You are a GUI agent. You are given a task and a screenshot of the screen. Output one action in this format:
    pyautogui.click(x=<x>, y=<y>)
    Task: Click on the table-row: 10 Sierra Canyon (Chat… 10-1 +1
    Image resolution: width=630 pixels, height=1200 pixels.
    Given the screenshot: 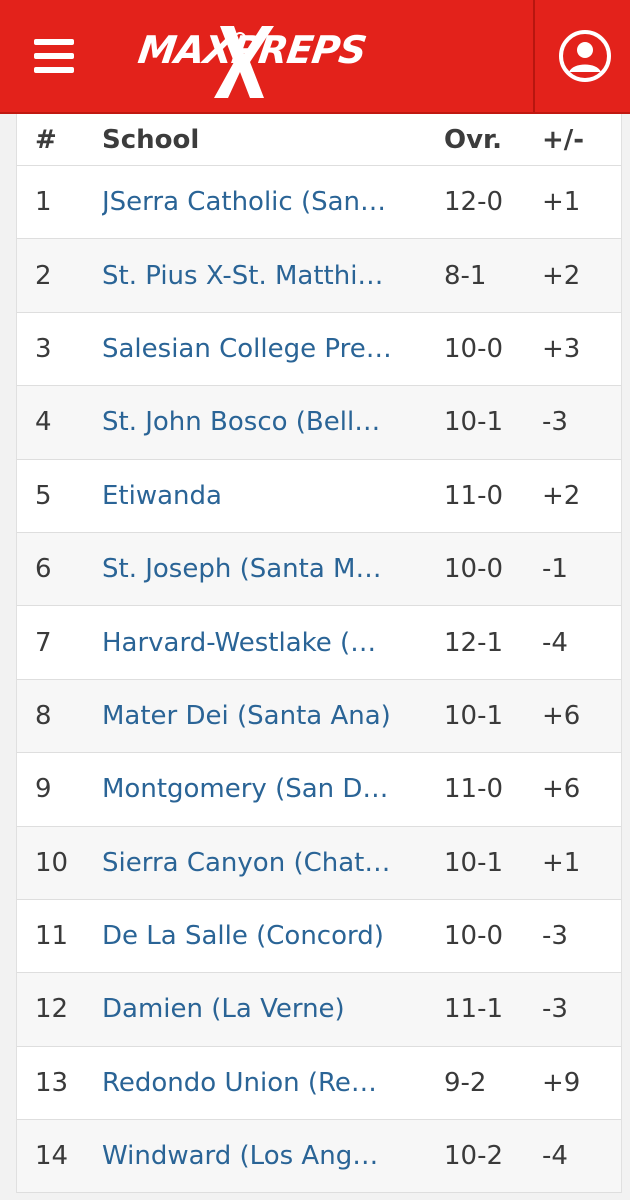 What is the action you would take?
    pyautogui.click(x=319, y=863)
    